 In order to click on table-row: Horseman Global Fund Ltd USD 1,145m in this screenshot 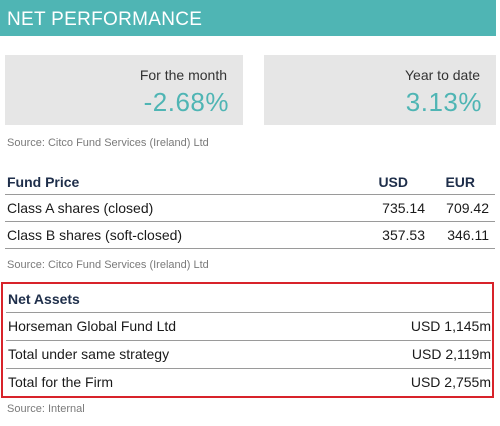, I will do `click(248, 327)`.